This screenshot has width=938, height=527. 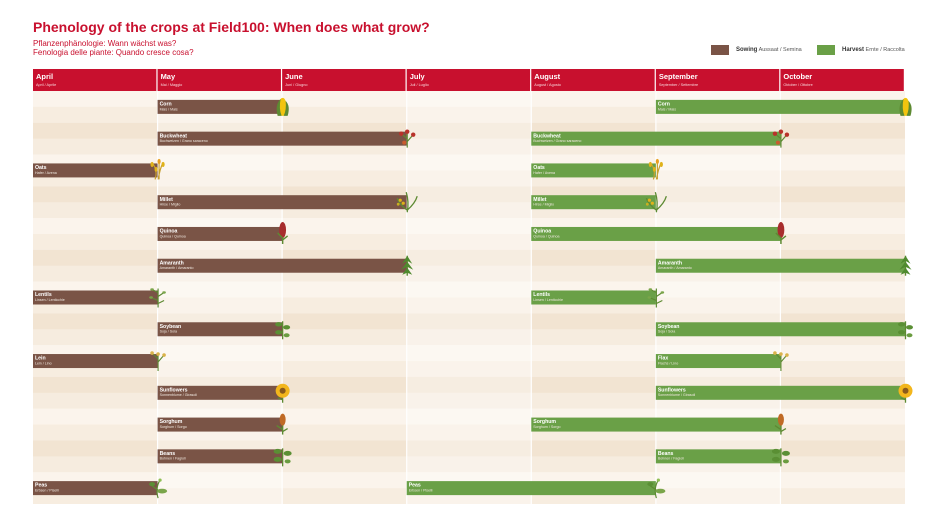 What do you see at coordinates (540, 200) in the screenshot?
I see `harvest-label: Millet` at bounding box center [540, 200].